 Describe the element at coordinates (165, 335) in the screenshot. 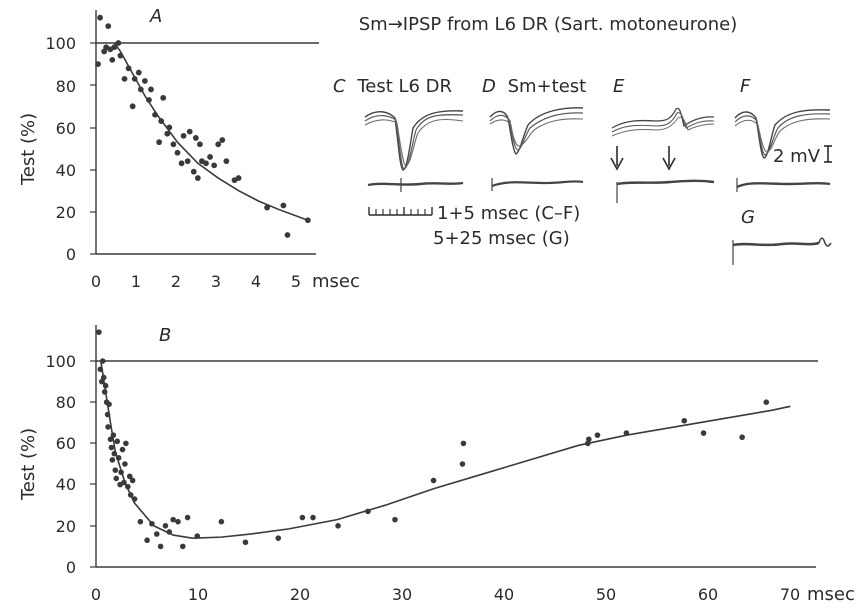

I see `panel-b-letter: B` at that location.